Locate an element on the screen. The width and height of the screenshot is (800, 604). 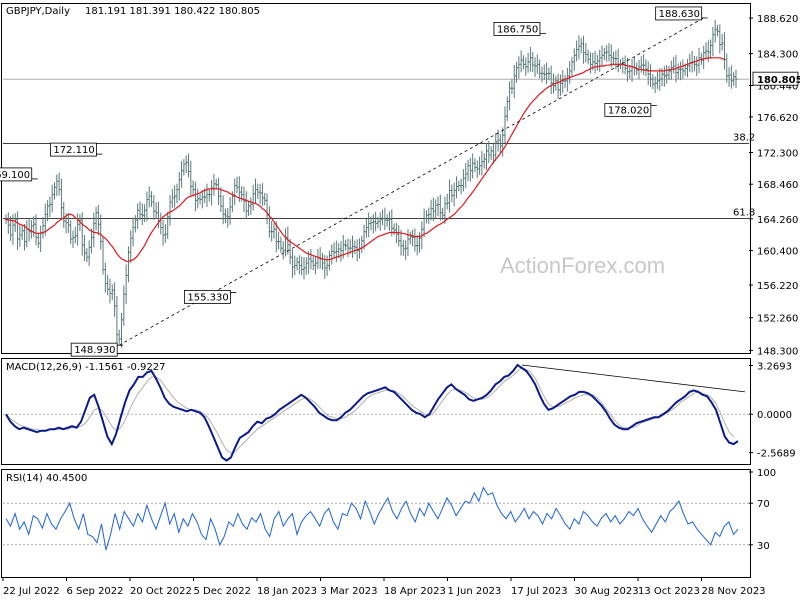
annotation-label: 148.930 is located at coordinates (94, 350).